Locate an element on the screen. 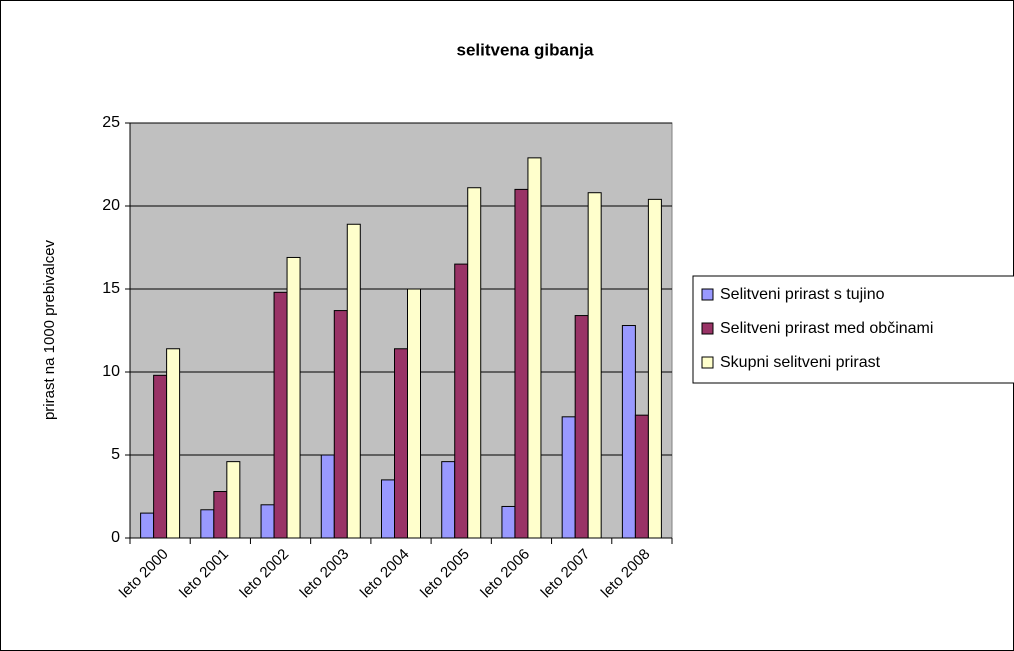  y-tick-label: 0 is located at coordinates (115, 537).